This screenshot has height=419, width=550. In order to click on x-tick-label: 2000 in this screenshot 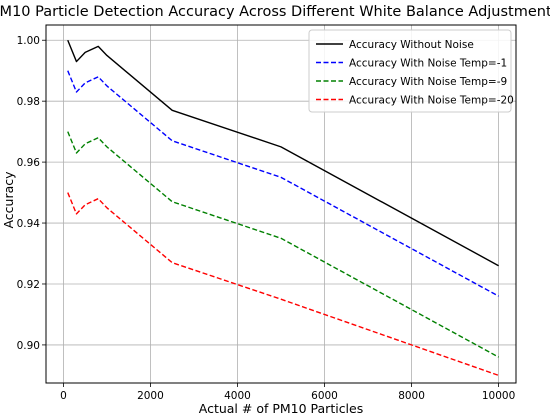, I will do `click(150, 396)`.